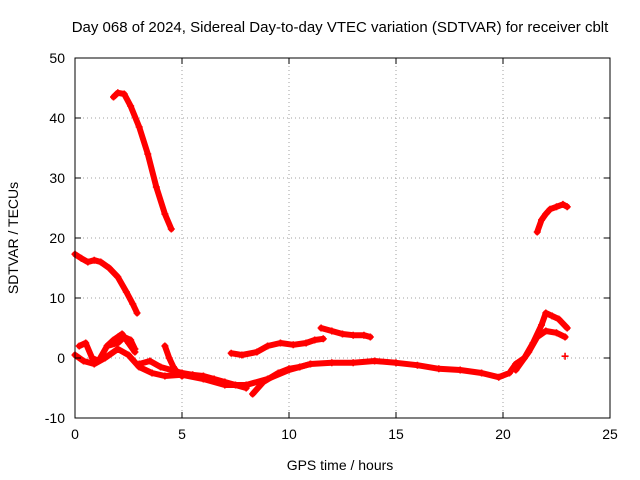 The width and height of the screenshot is (640, 480). Describe the element at coordinates (55, 418) in the screenshot. I see `y-tick-label: -10` at that location.